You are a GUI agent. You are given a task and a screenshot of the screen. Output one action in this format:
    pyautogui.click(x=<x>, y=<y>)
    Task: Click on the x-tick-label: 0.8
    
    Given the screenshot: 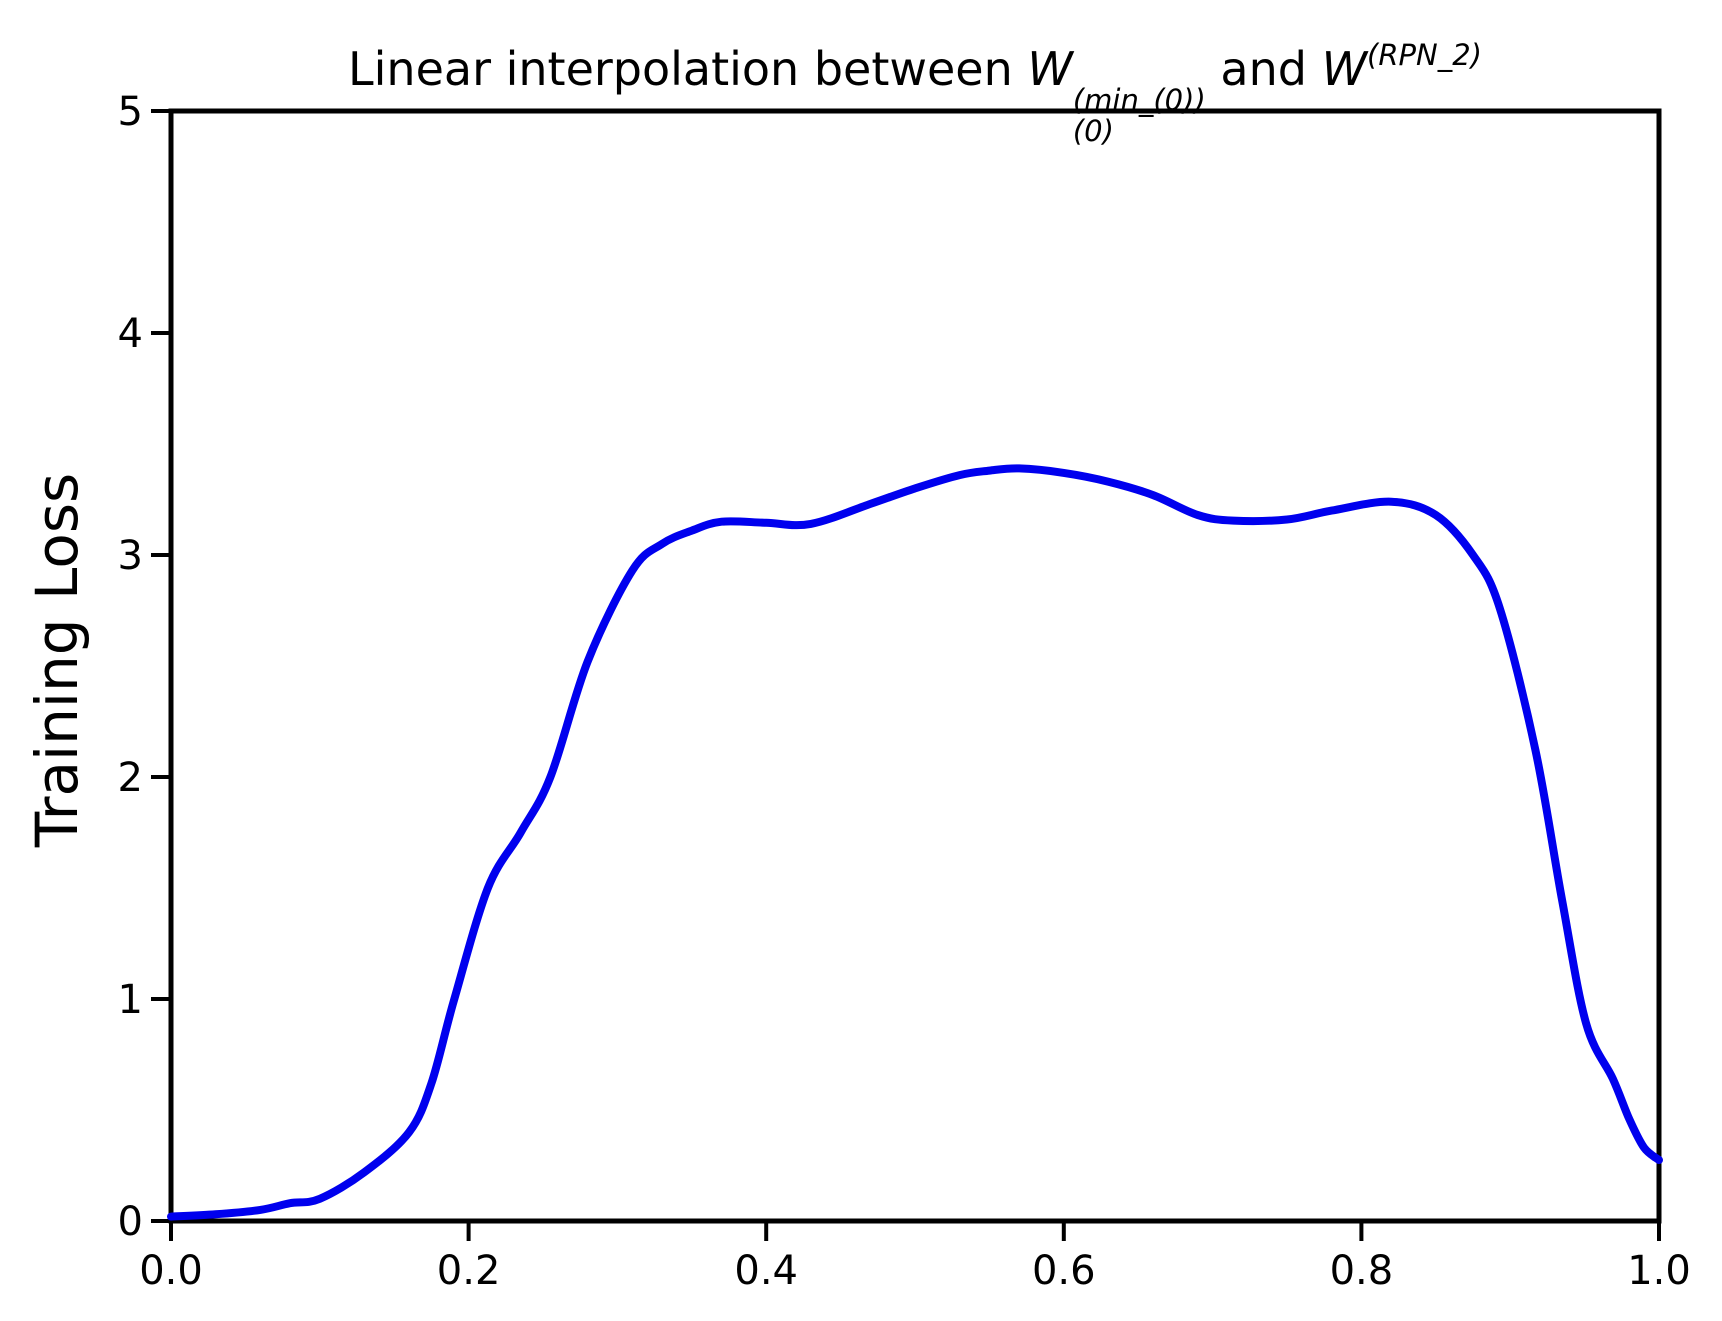 What is the action you would take?
    pyautogui.click(x=1362, y=1271)
    